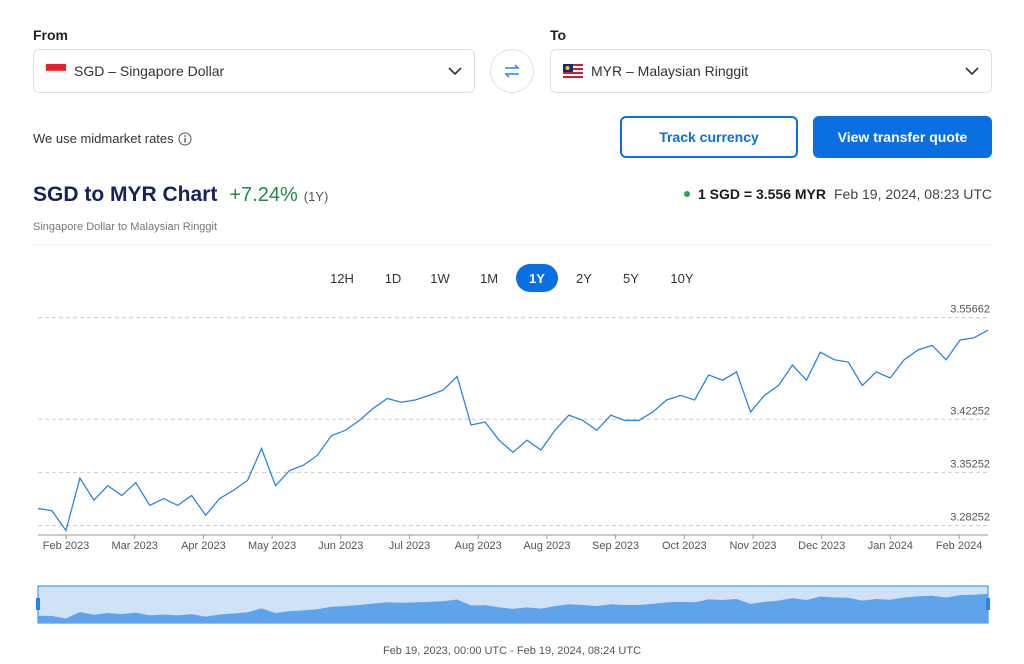  Describe the element at coordinates (902, 137) in the screenshot. I see `quote-button: View transfer quote` at that location.